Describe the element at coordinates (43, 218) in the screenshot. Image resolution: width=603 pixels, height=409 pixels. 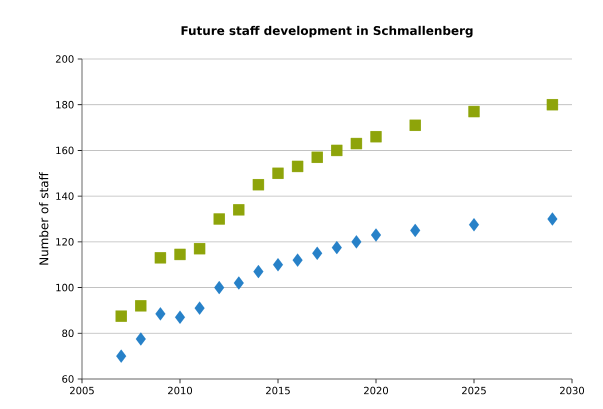
I see `y-axis-title: Number of staff` at that location.